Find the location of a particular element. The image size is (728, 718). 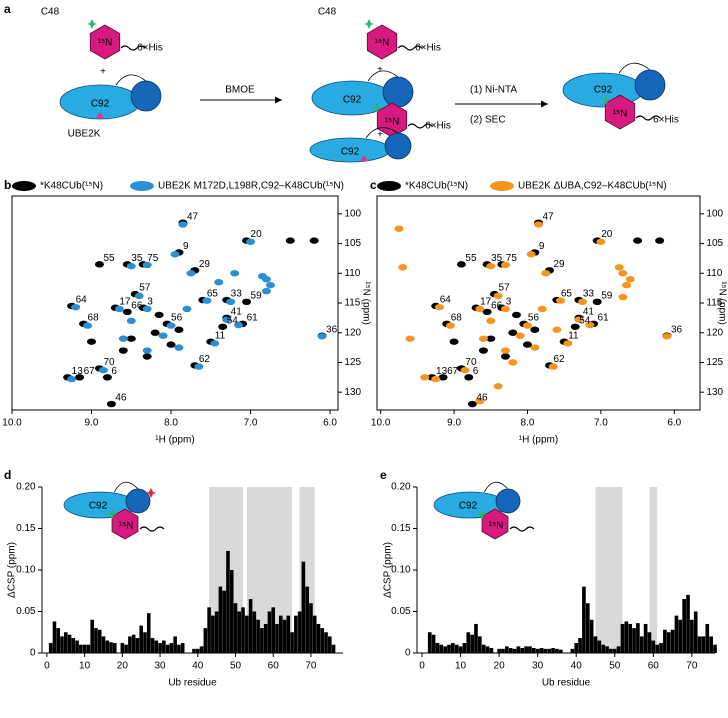

inset-label: ¹⁵N is located at coordinates (126, 526).